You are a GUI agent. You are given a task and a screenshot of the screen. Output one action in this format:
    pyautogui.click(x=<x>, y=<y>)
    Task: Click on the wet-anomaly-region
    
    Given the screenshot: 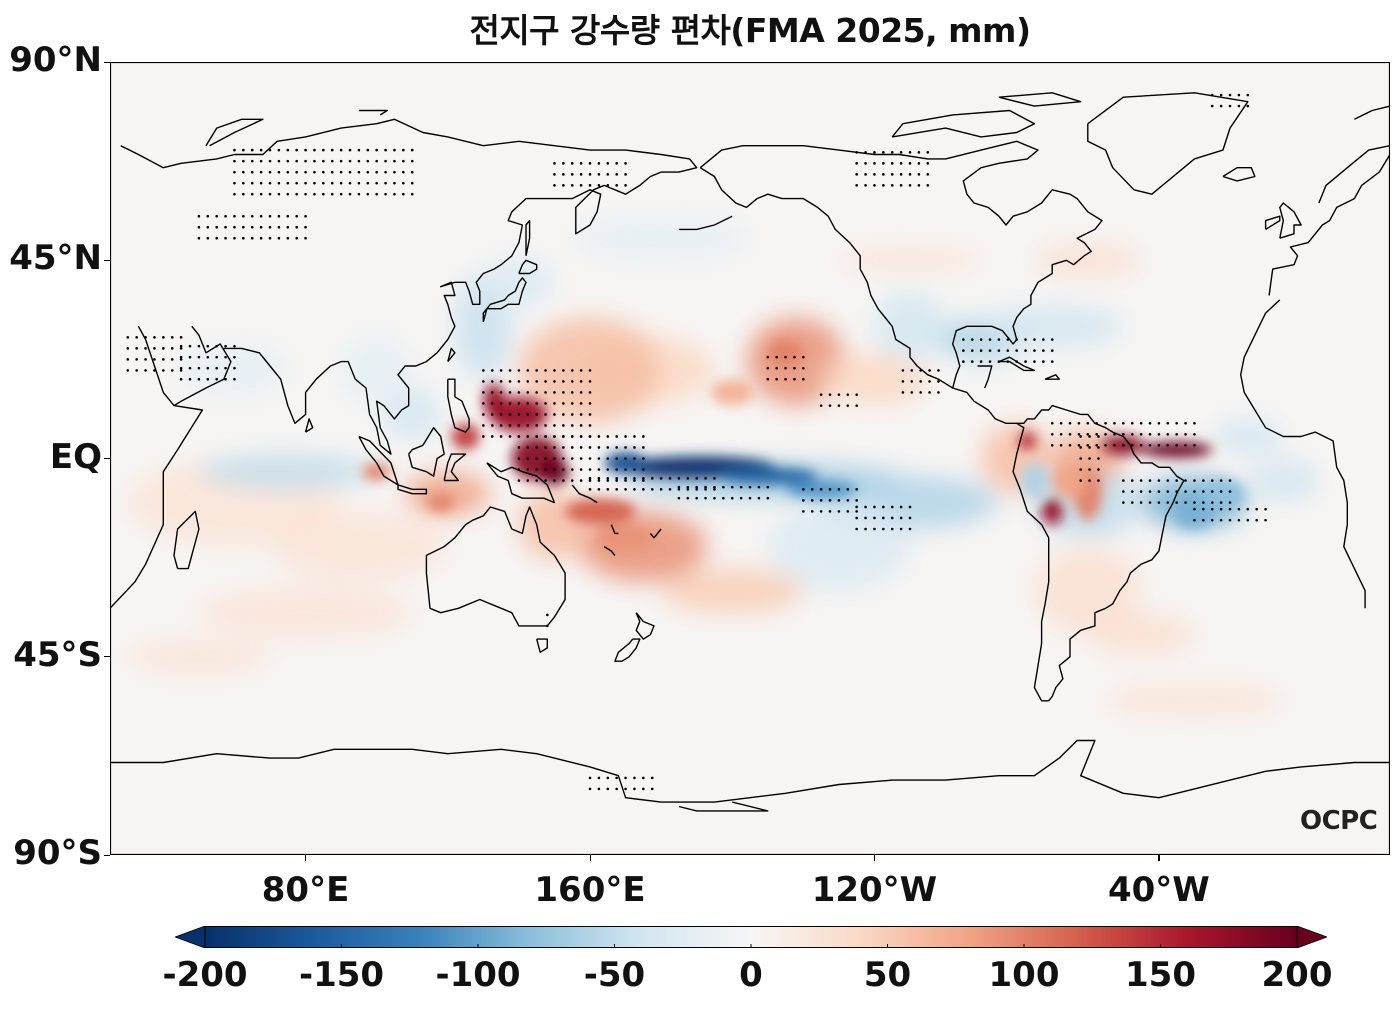 What is the action you would take?
    pyautogui.click(x=785, y=352)
    